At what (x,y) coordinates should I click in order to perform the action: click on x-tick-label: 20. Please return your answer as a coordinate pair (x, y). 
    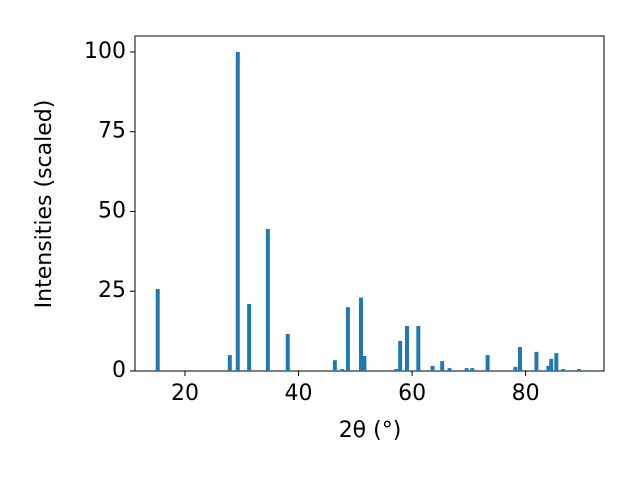
    Looking at the image, I should click on (185, 393).